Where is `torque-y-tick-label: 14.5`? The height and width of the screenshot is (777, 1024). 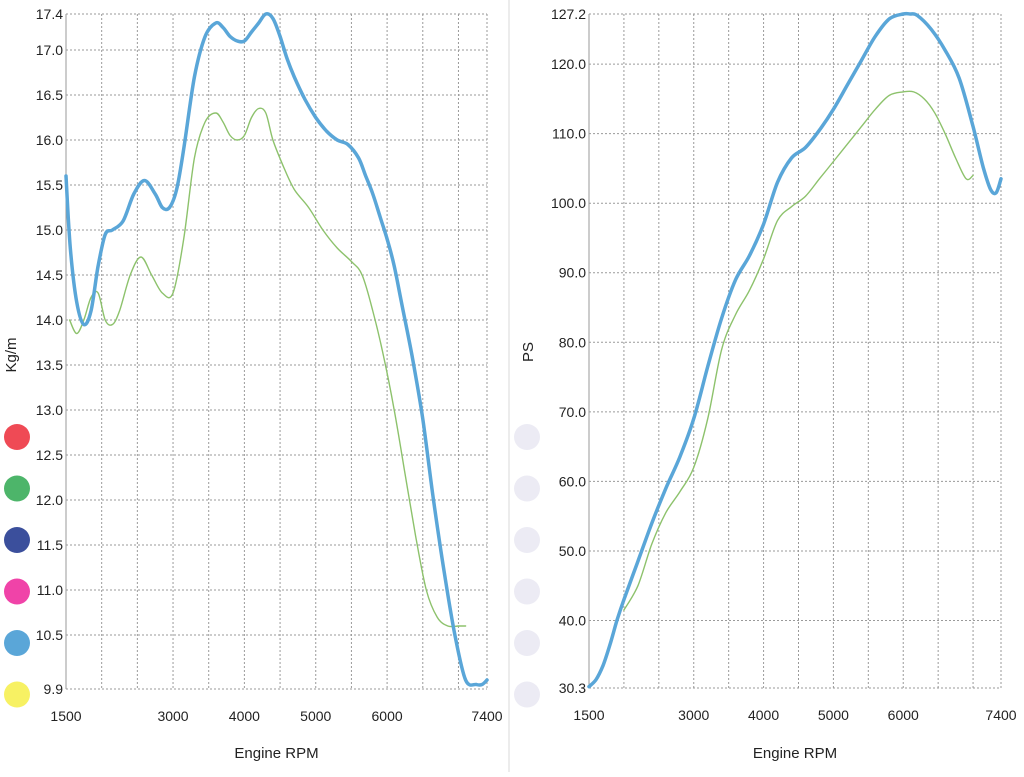 torque-y-tick-label: 14.5 is located at coordinates (49, 275).